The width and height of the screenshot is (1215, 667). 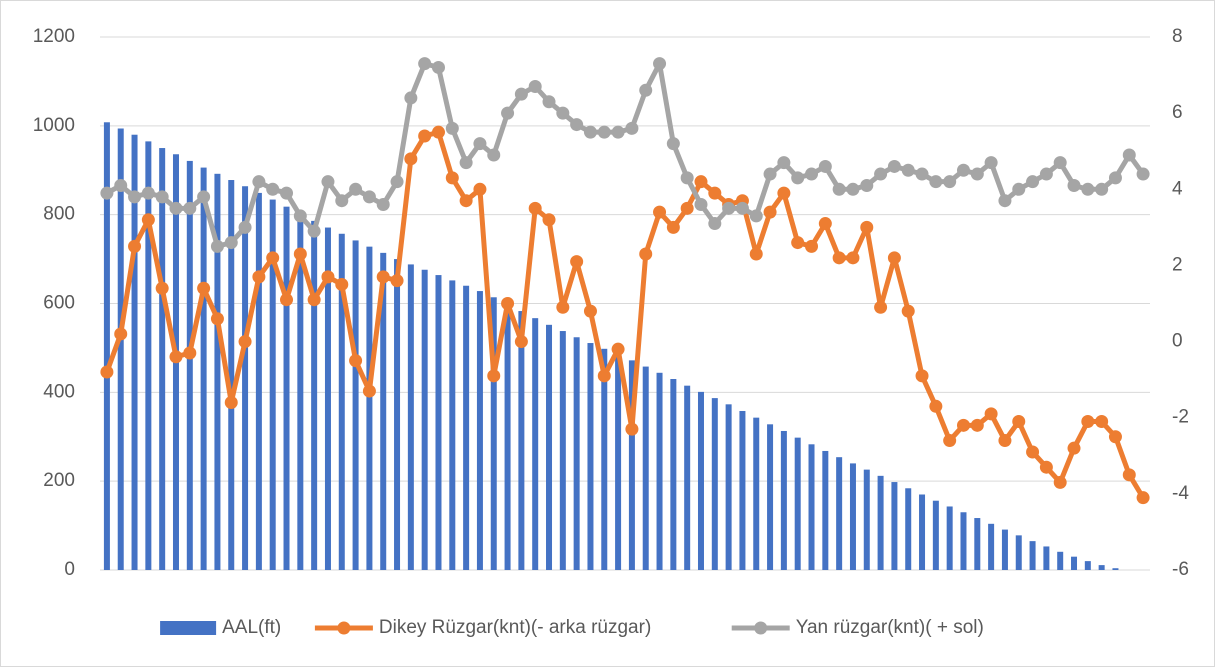 What do you see at coordinates (890, 627) in the screenshot?
I see `legend-label: Yan rüzgar(knt)( + sol)` at bounding box center [890, 627].